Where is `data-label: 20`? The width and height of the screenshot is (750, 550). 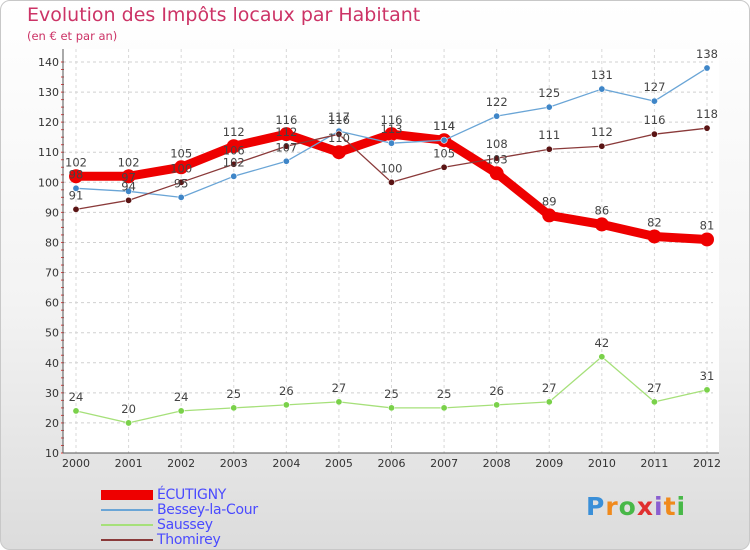 data-label: 20 is located at coordinates (128, 409).